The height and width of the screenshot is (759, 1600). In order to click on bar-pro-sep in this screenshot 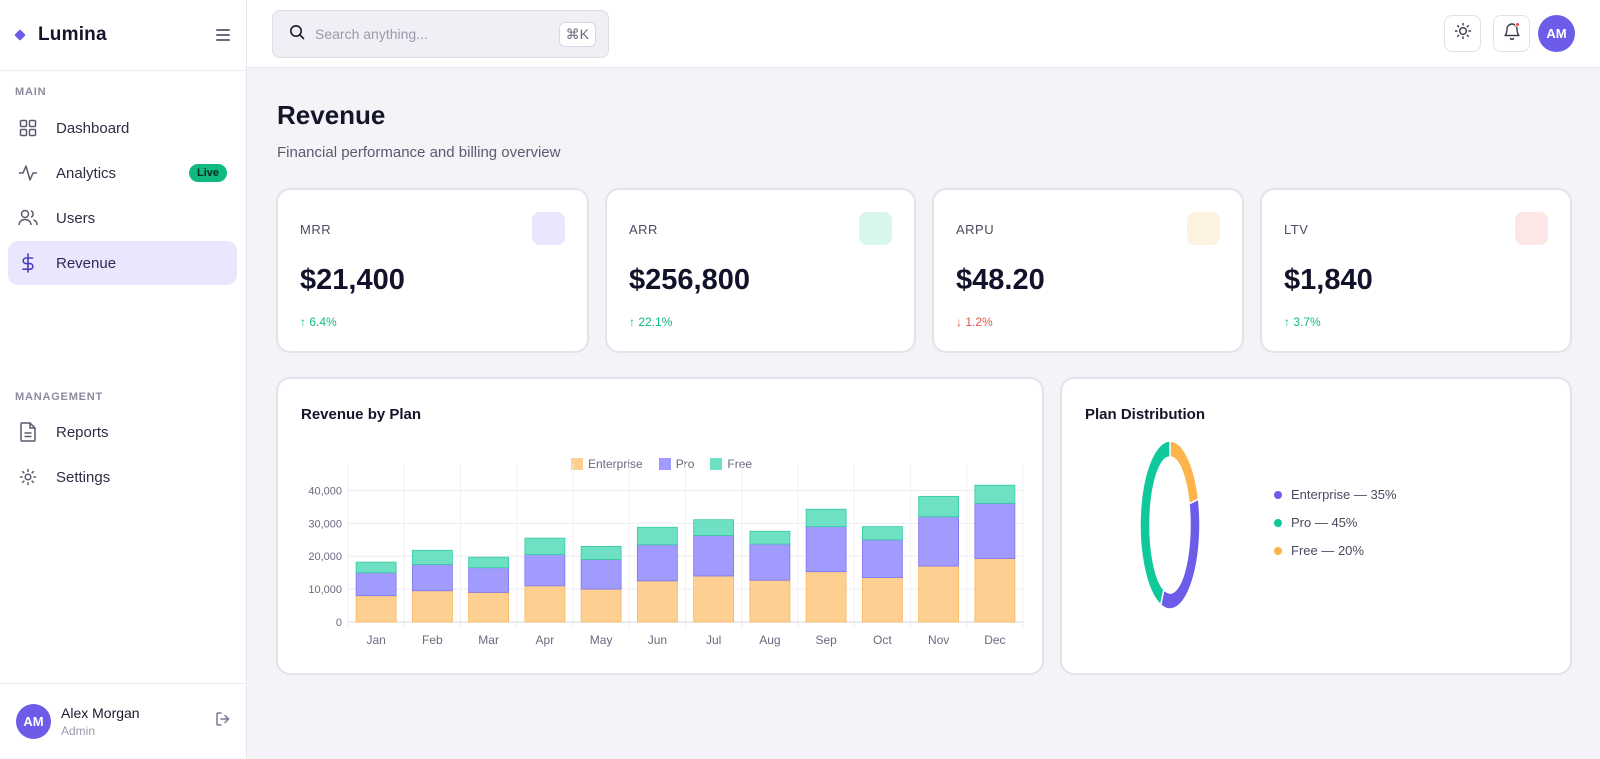, I will do `click(826, 549)`.